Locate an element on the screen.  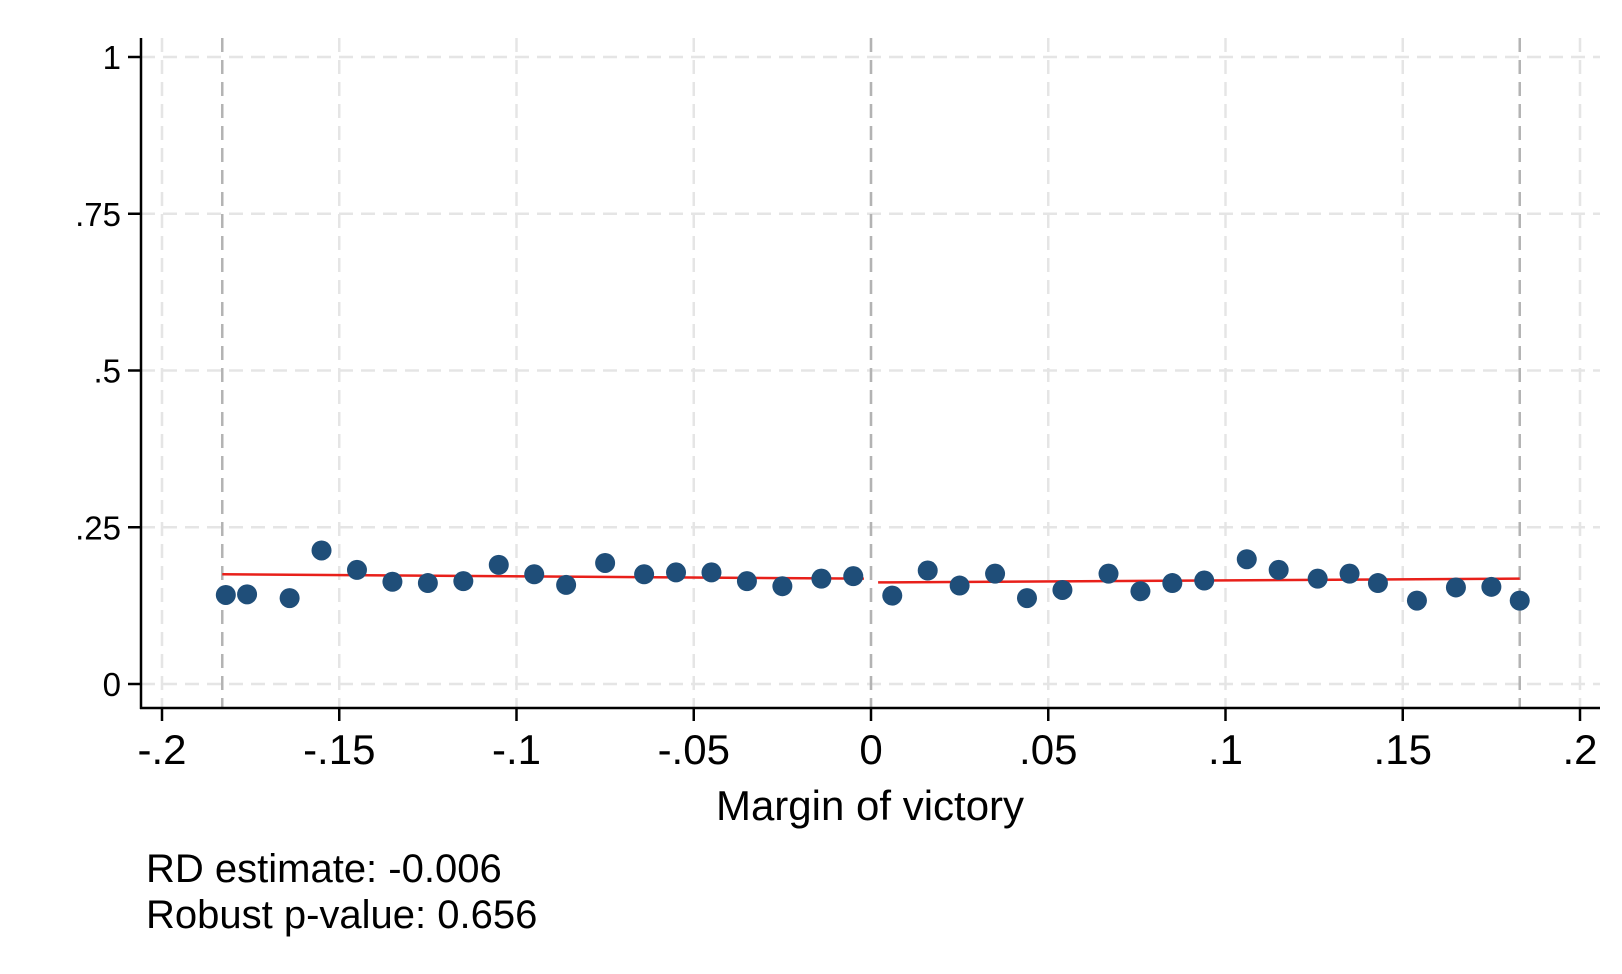
y-tick-label-4: 1 is located at coordinates (112, 57).